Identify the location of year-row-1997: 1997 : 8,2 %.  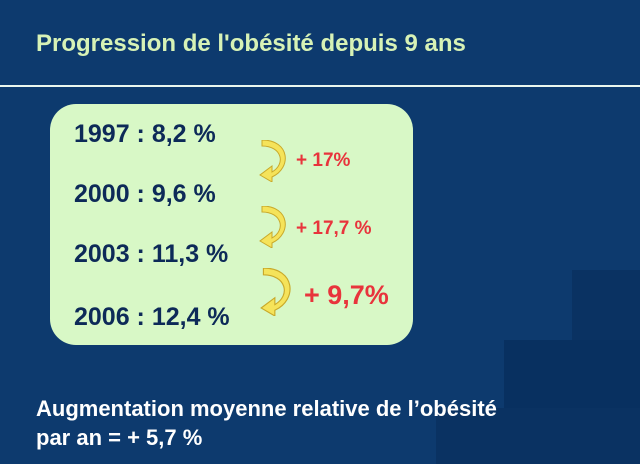
(145, 134).